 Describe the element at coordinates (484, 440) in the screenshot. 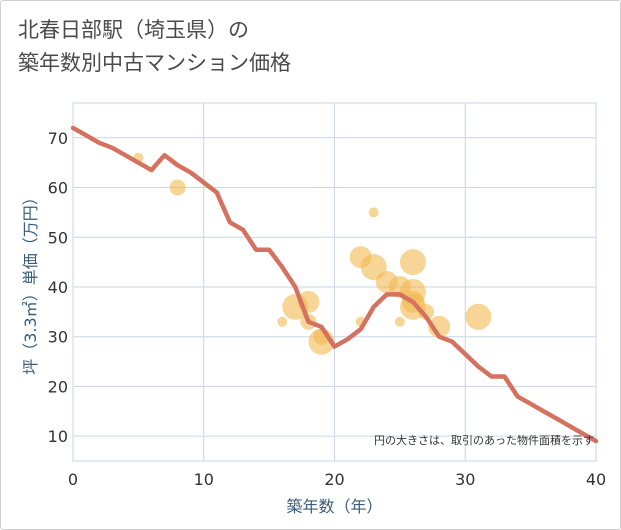

I see `bubble-size-note: 円の大きさは、取引のあった物件面積を示す` at that location.